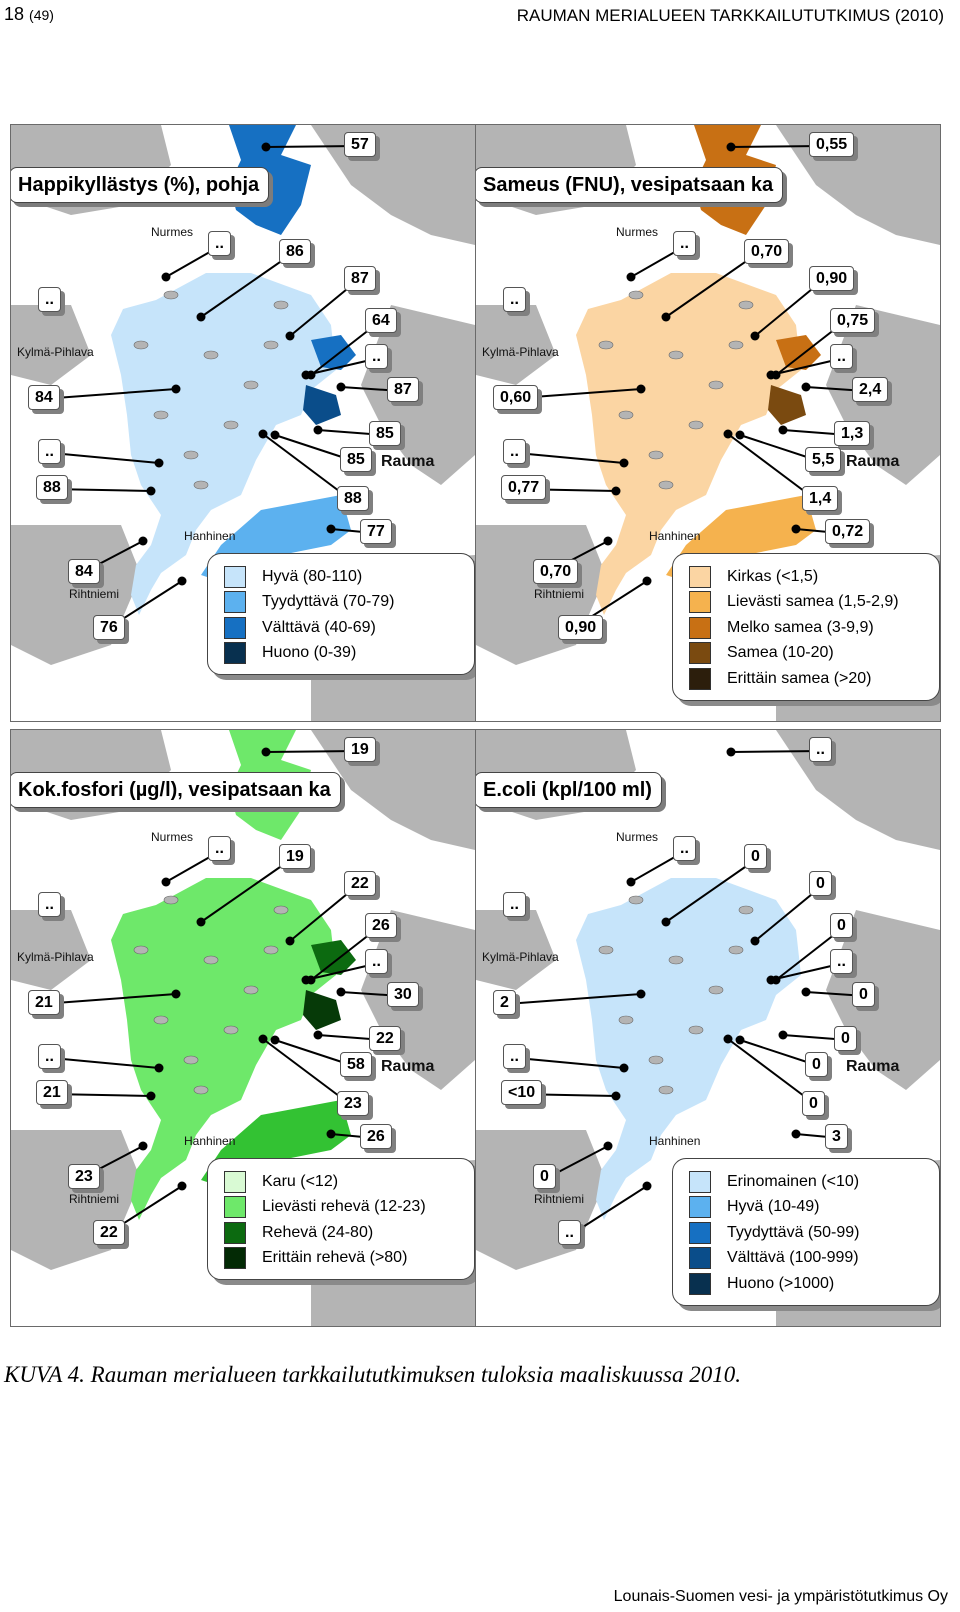 The image size is (960, 1612). What do you see at coordinates (52, 1092) in the screenshot?
I see `station-value: 21` at bounding box center [52, 1092].